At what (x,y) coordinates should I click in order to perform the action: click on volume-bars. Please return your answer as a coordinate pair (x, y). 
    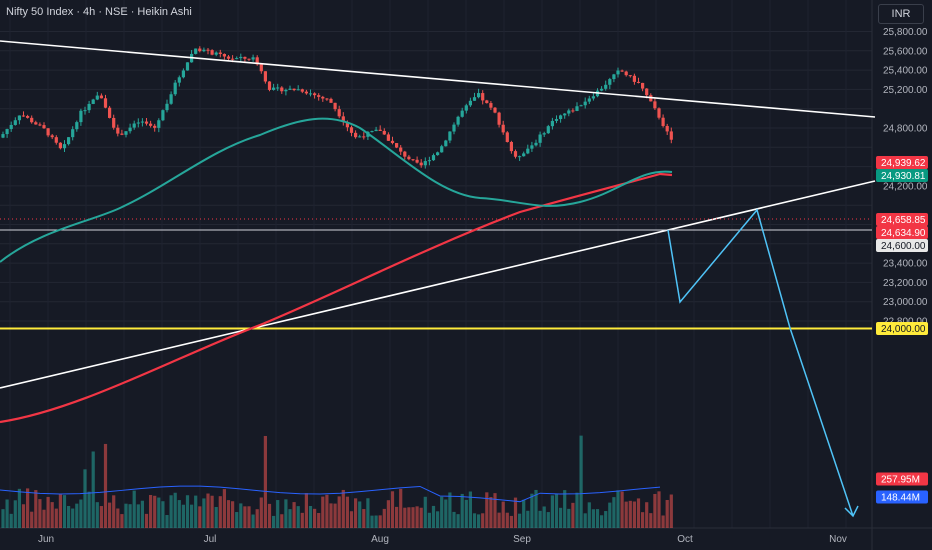
    Looking at the image, I should click on (336, 481).